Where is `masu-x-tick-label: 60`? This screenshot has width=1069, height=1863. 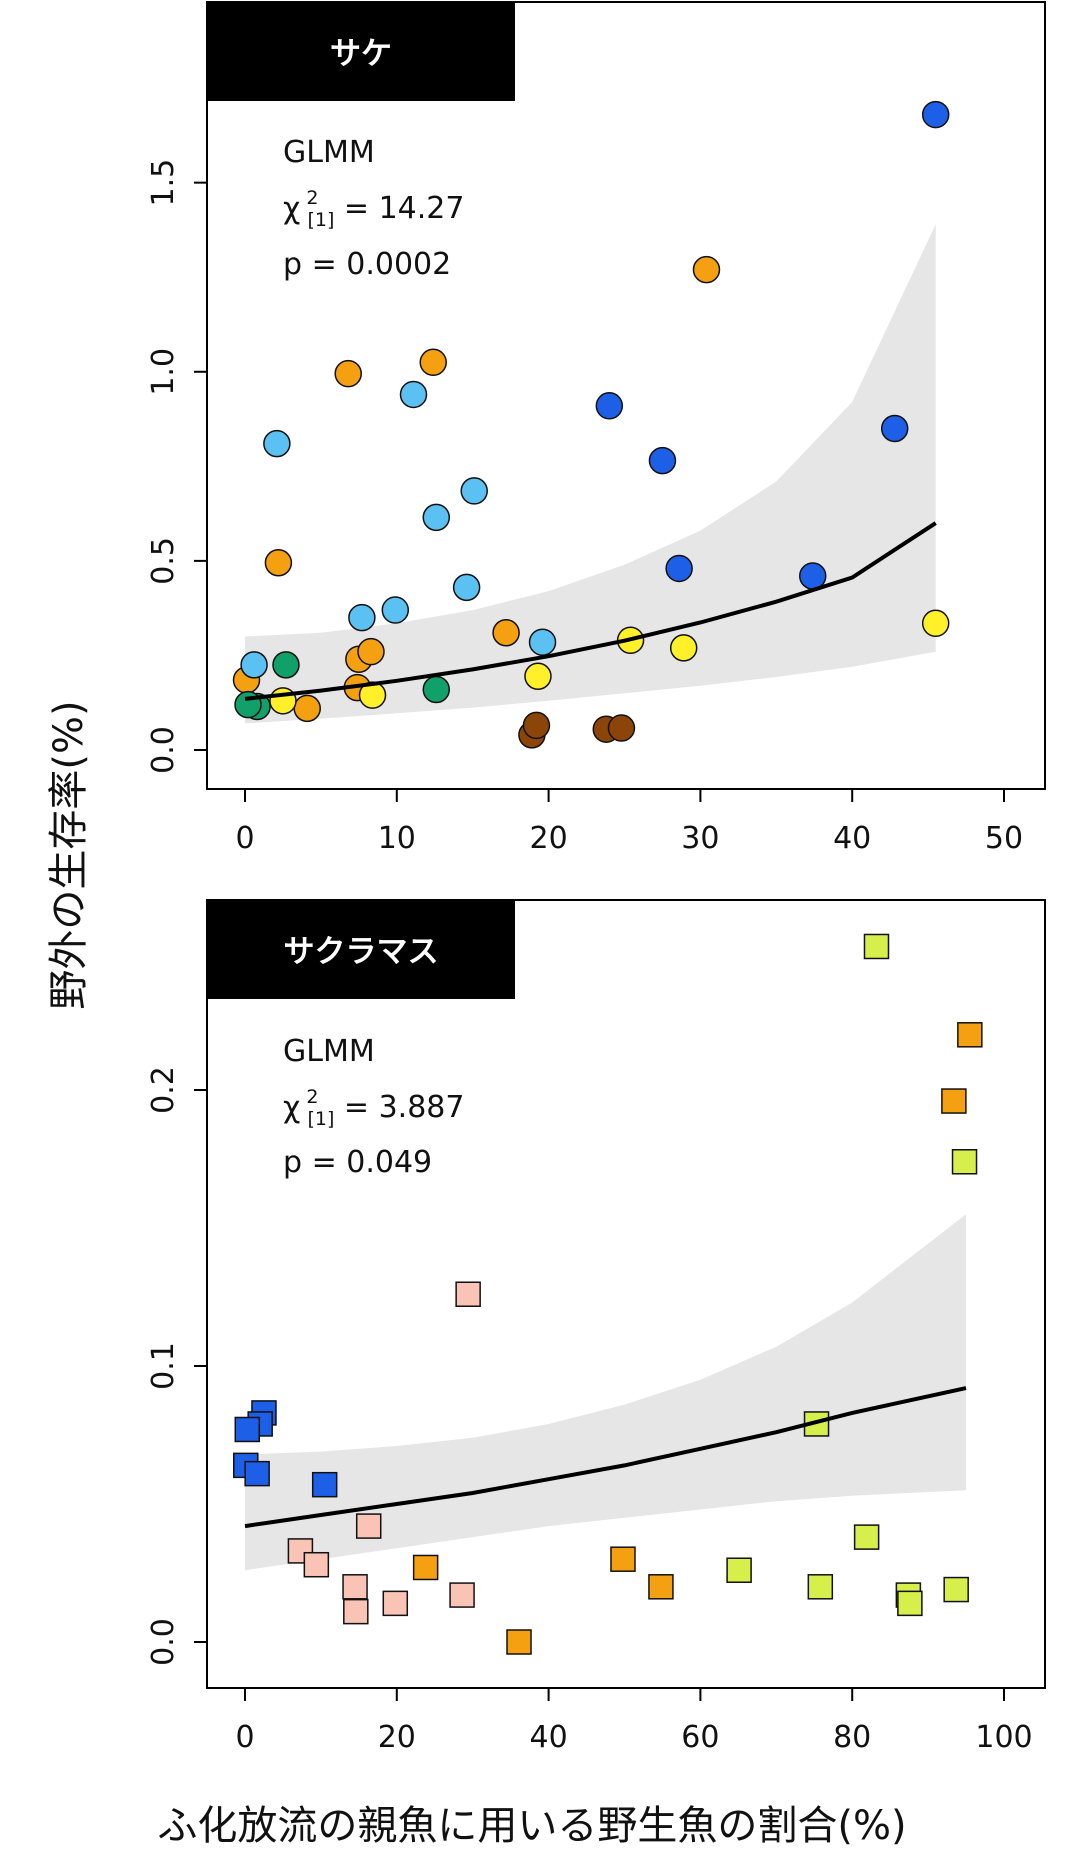 masu-x-tick-label: 60 is located at coordinates (700, 1737).